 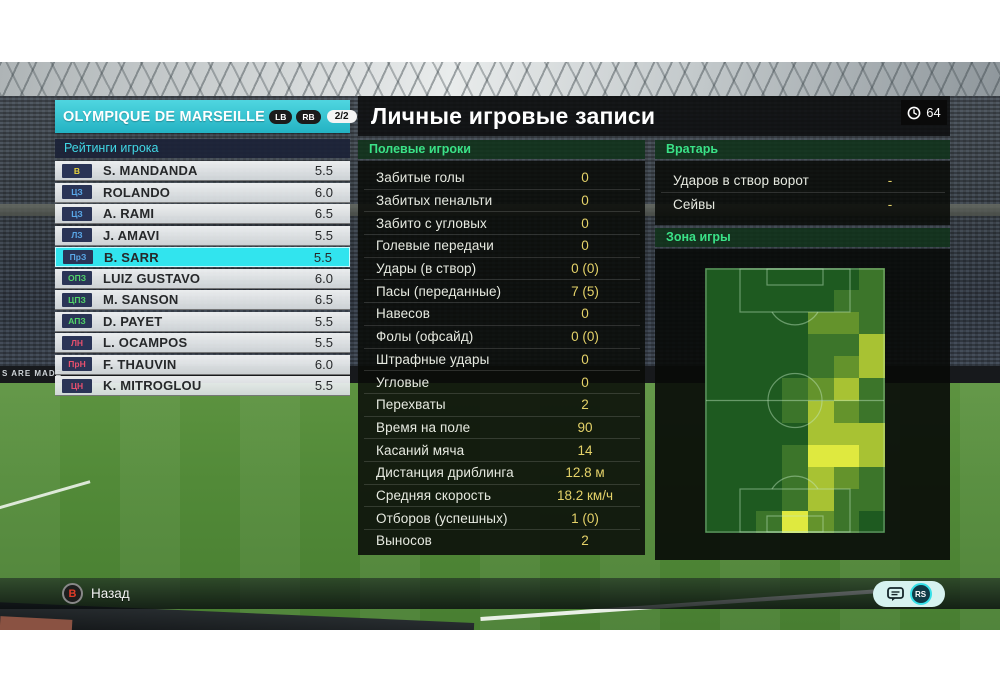 What do you see at coordinates (420, 450) in the screenshot?
I see `stat-label: Касаний мяча` at bounding box center [420, 450].